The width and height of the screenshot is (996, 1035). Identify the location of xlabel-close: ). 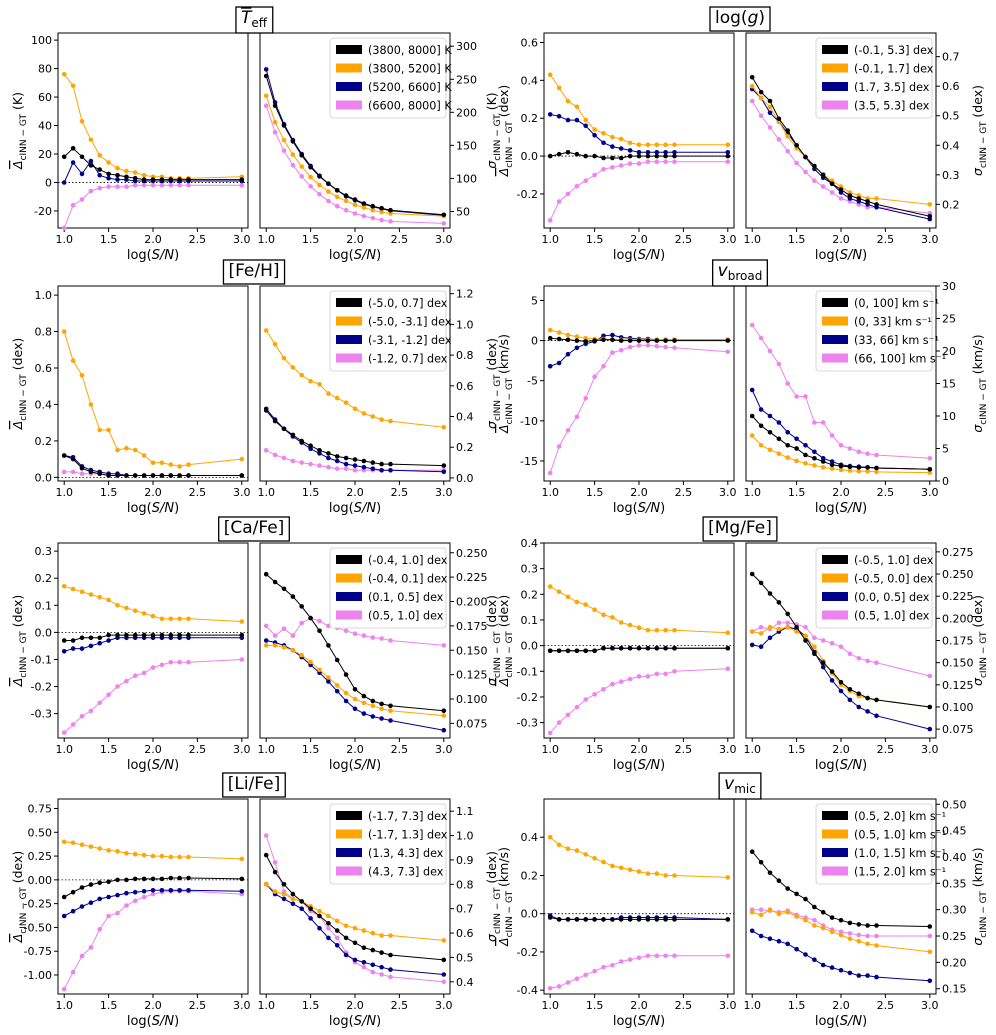
(662, 508).